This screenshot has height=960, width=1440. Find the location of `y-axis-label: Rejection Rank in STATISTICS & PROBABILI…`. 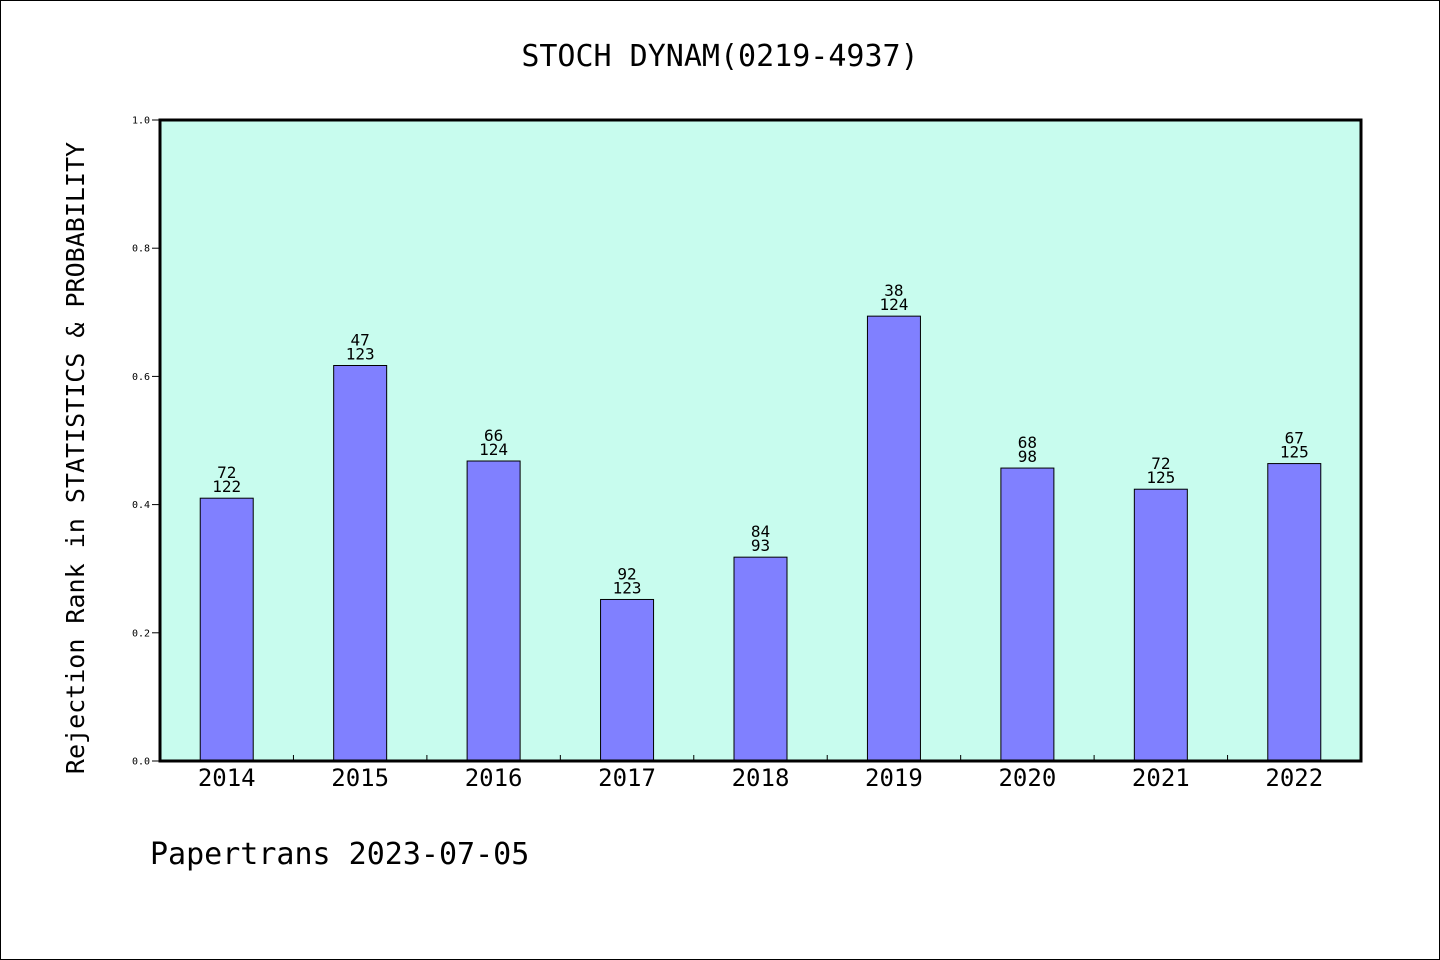

y-axis-label: Rejection Rank in STATISTICS & PROBABILI… is located at coordinates (75, 458).